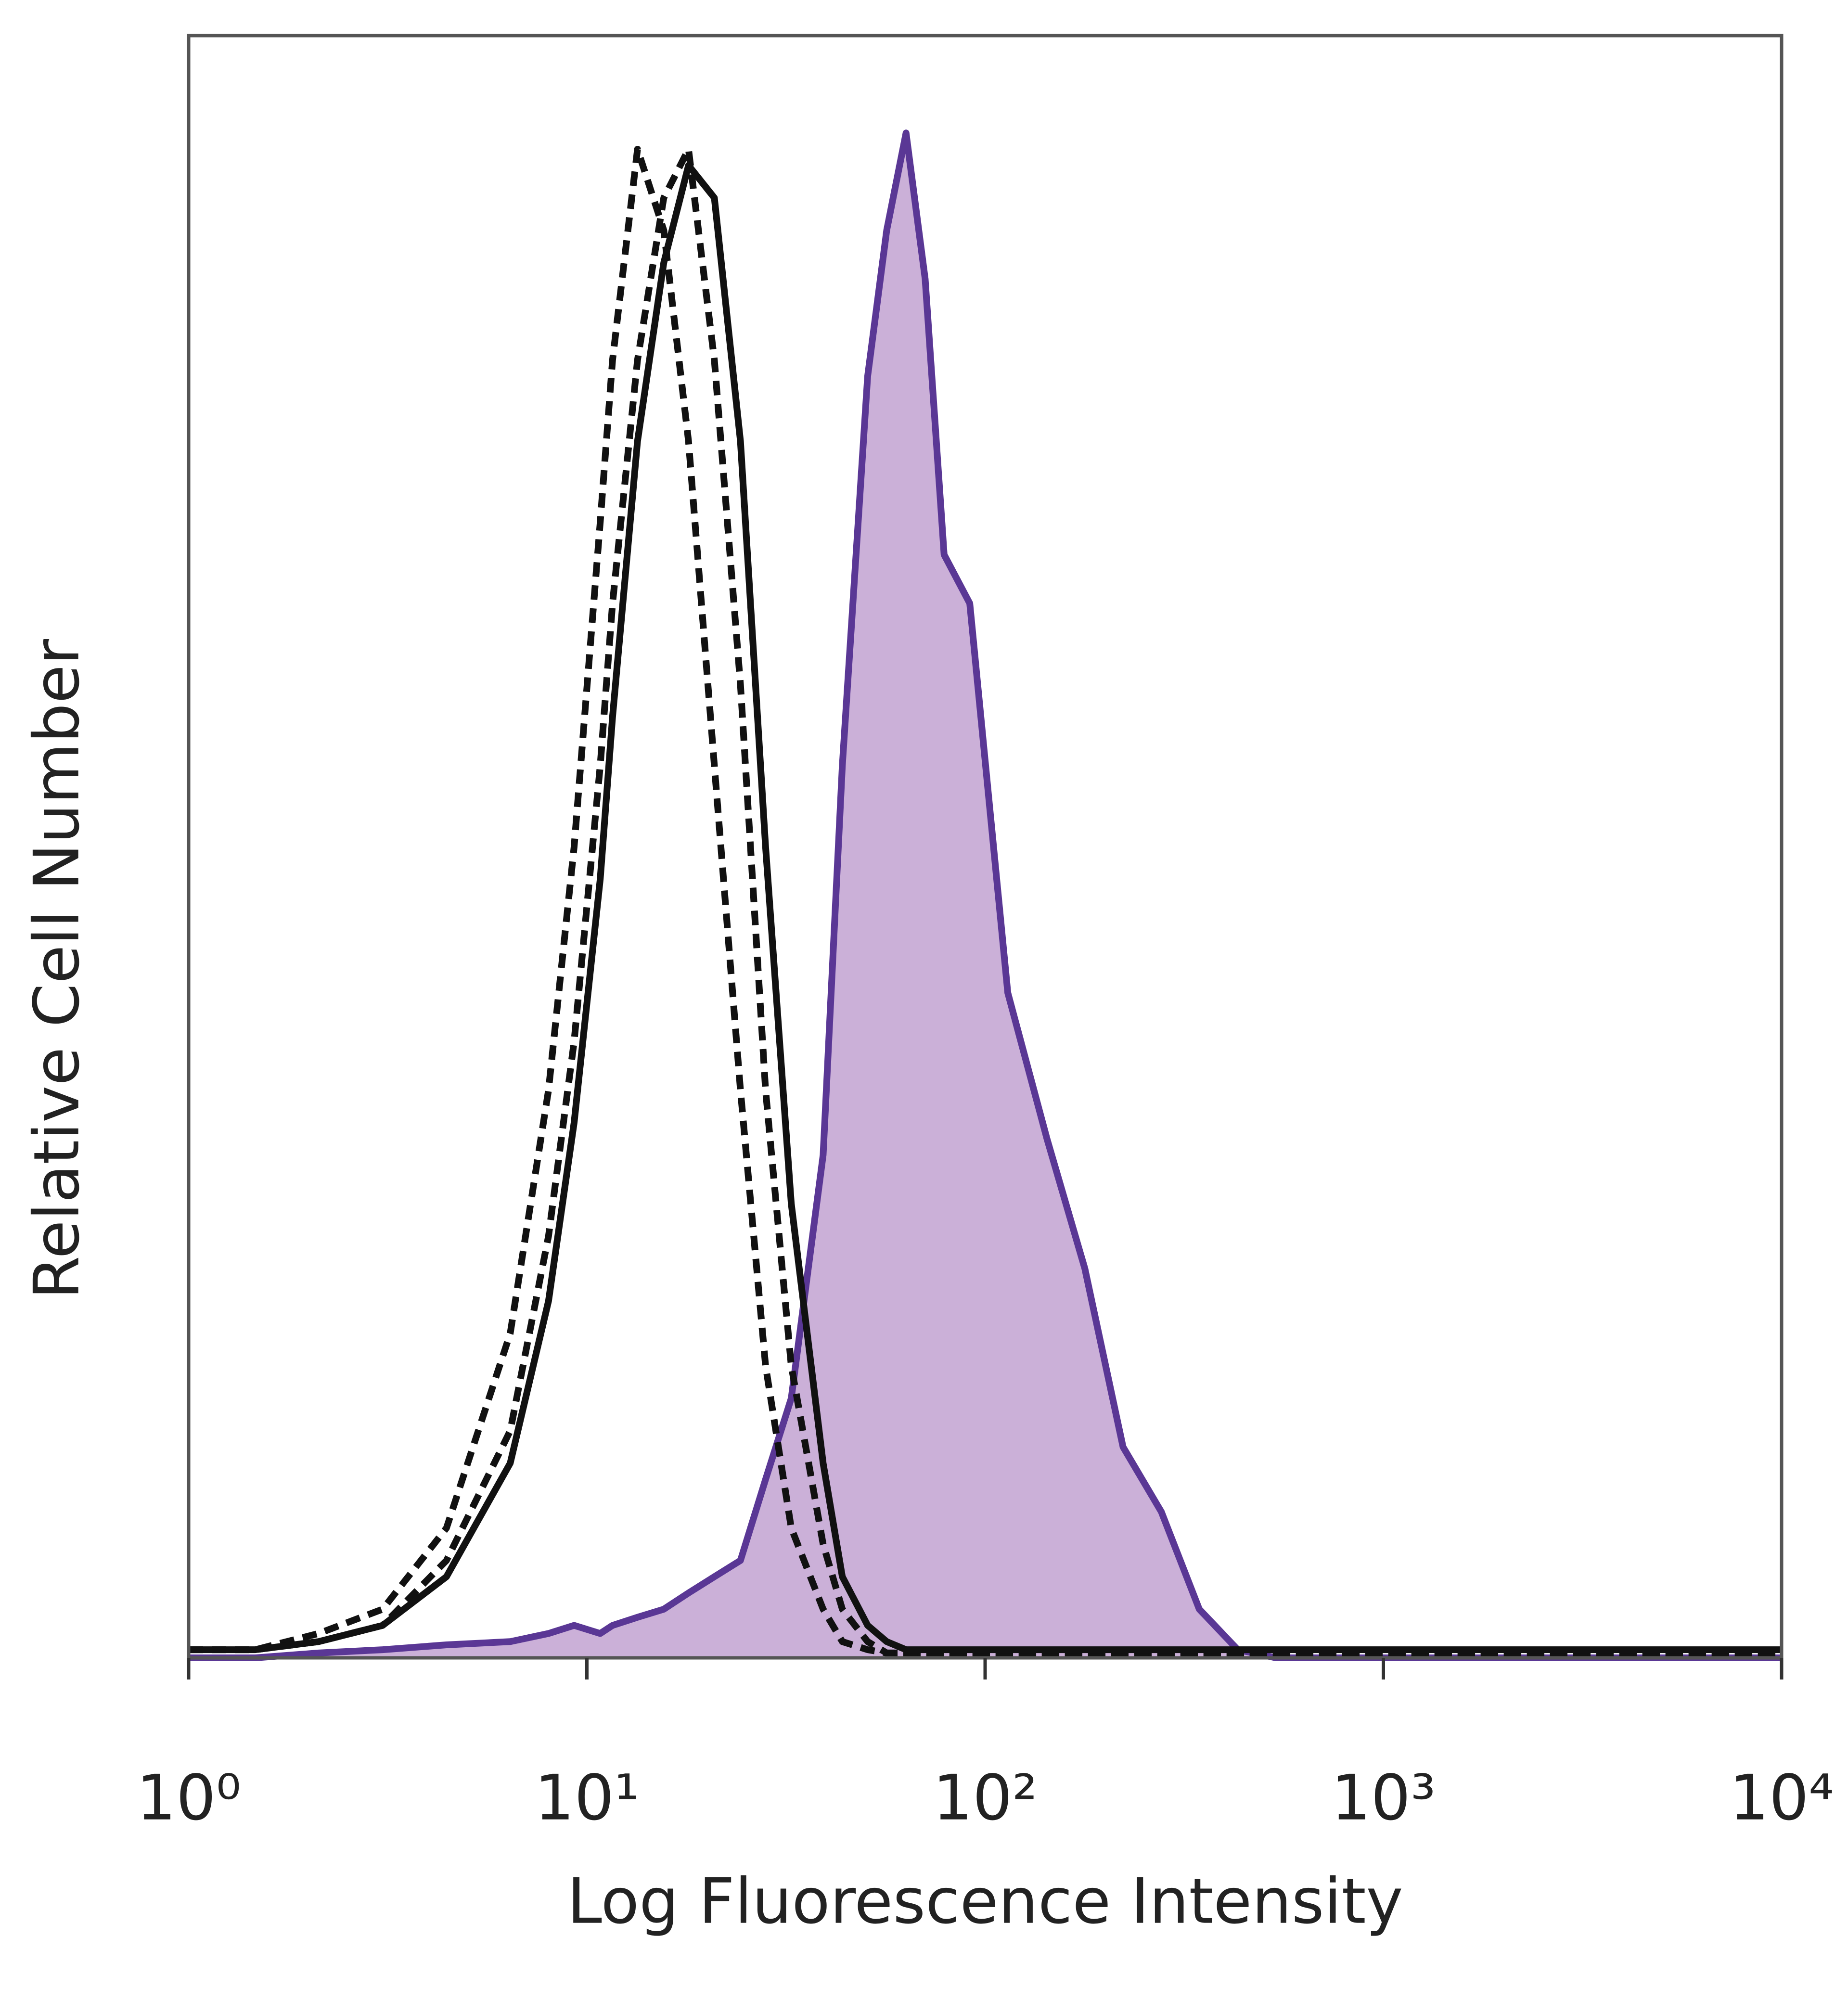 The width and height of the screenshot is (1848, 2000). I want to click on x-tick-label: 10², so click(985, 1797).